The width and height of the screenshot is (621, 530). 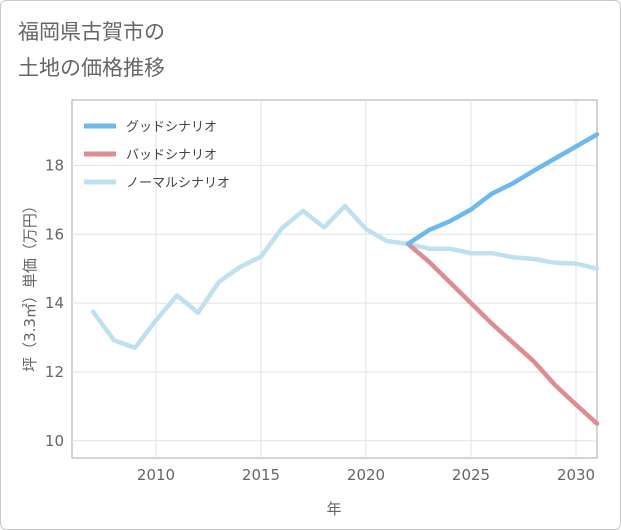 I want to click on y-axis-label: 坪（3.3㎡）単価（万円）, so click(x=30, y=285).